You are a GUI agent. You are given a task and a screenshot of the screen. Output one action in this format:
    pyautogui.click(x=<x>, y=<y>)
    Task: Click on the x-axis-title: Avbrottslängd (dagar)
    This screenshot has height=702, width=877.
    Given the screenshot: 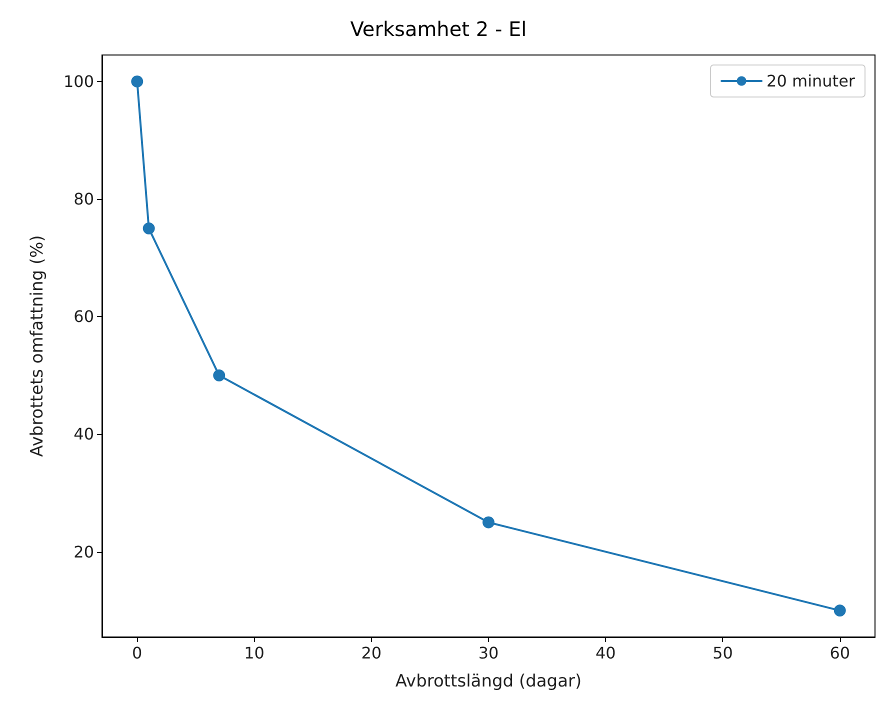 What is the action you would take?
    pyautogui.click(x=488, y=682)
    